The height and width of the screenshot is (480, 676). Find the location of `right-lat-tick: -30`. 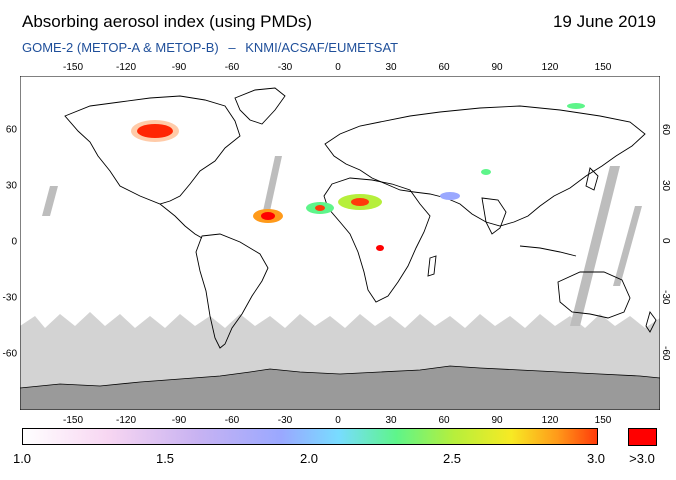

right-lat-tick: -30 is located at coordinates (665, 297).